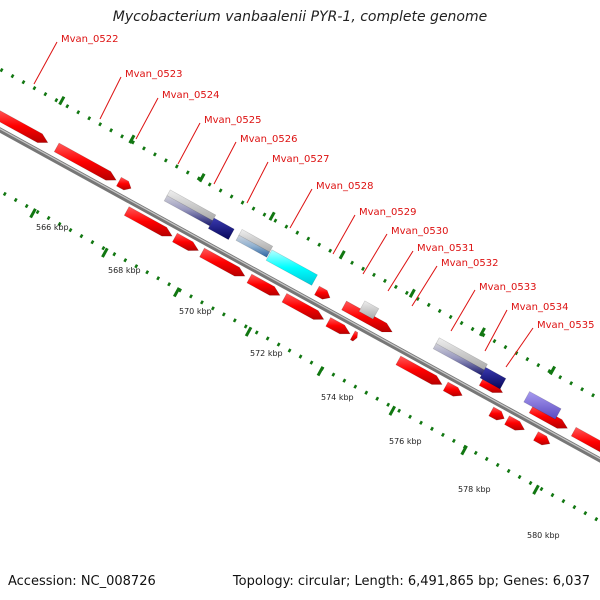  What do you see at coordinates (539, 307) in the screenshot?
I see `gene-label: Mvan_0534` at bounding box center [539, 307].